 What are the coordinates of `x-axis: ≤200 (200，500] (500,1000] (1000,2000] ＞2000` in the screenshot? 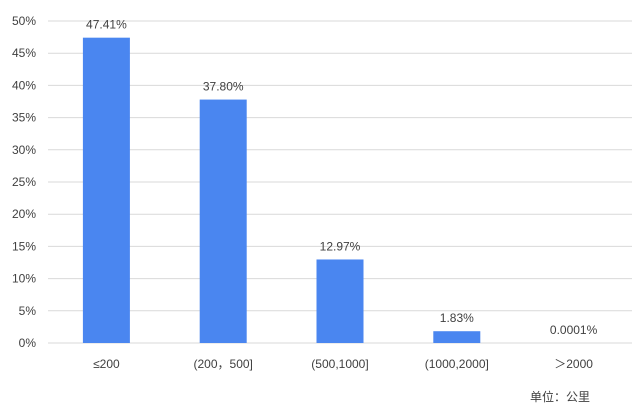 It's located at (343, 364).